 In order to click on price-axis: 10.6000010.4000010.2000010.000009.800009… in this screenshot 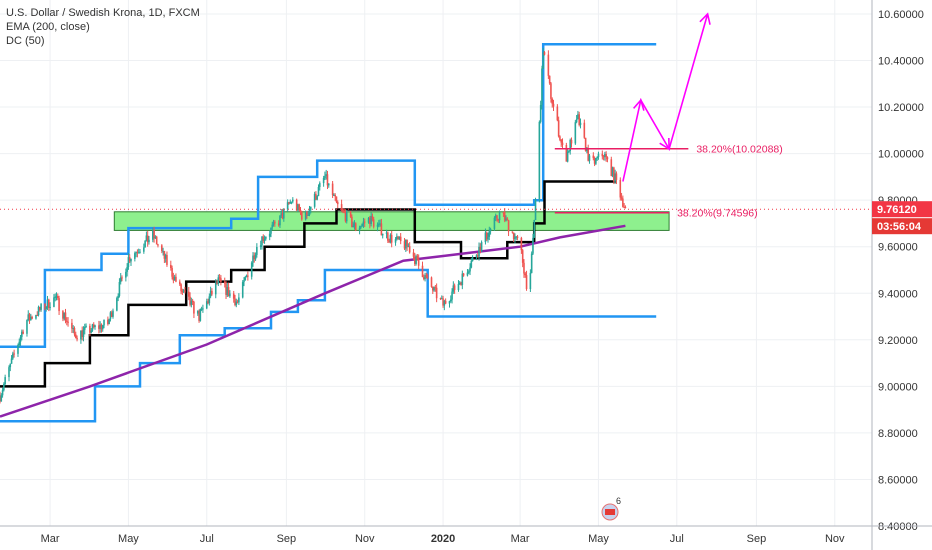, I will do `click(897, 275)`.